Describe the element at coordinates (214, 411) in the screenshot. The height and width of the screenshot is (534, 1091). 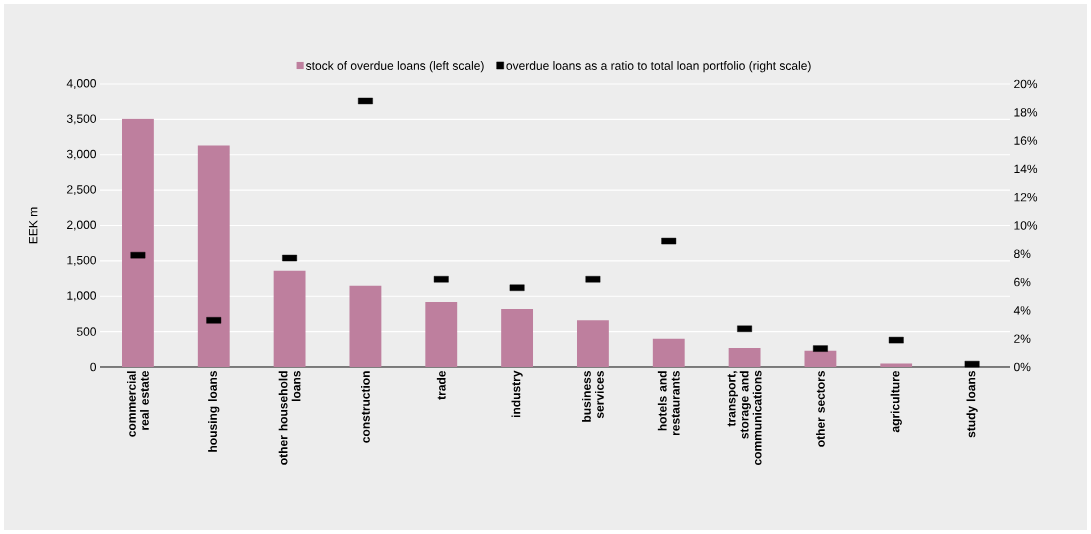
I see `x-tick-label: housing loans` at that location.